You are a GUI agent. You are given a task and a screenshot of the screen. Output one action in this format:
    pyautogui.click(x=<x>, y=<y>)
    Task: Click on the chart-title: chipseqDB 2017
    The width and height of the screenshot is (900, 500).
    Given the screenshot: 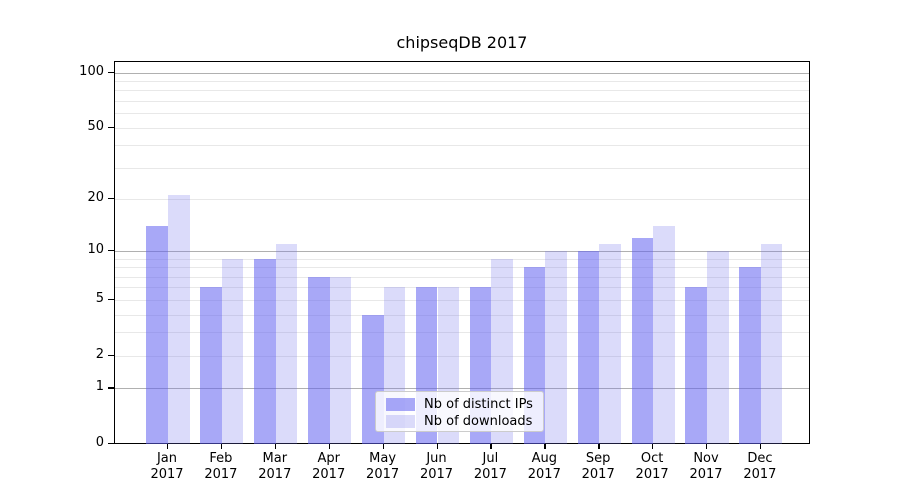 What is the action you would take?
    pyautogui.click(x=462, y=42)
    